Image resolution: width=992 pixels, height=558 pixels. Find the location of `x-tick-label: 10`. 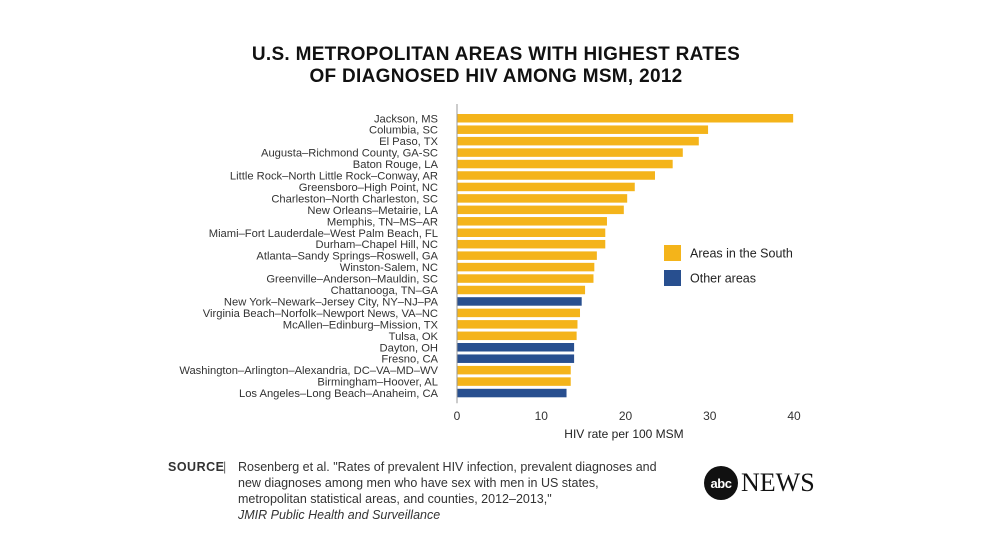

x-tick-label: 10 is located at coordinates (542, 416).